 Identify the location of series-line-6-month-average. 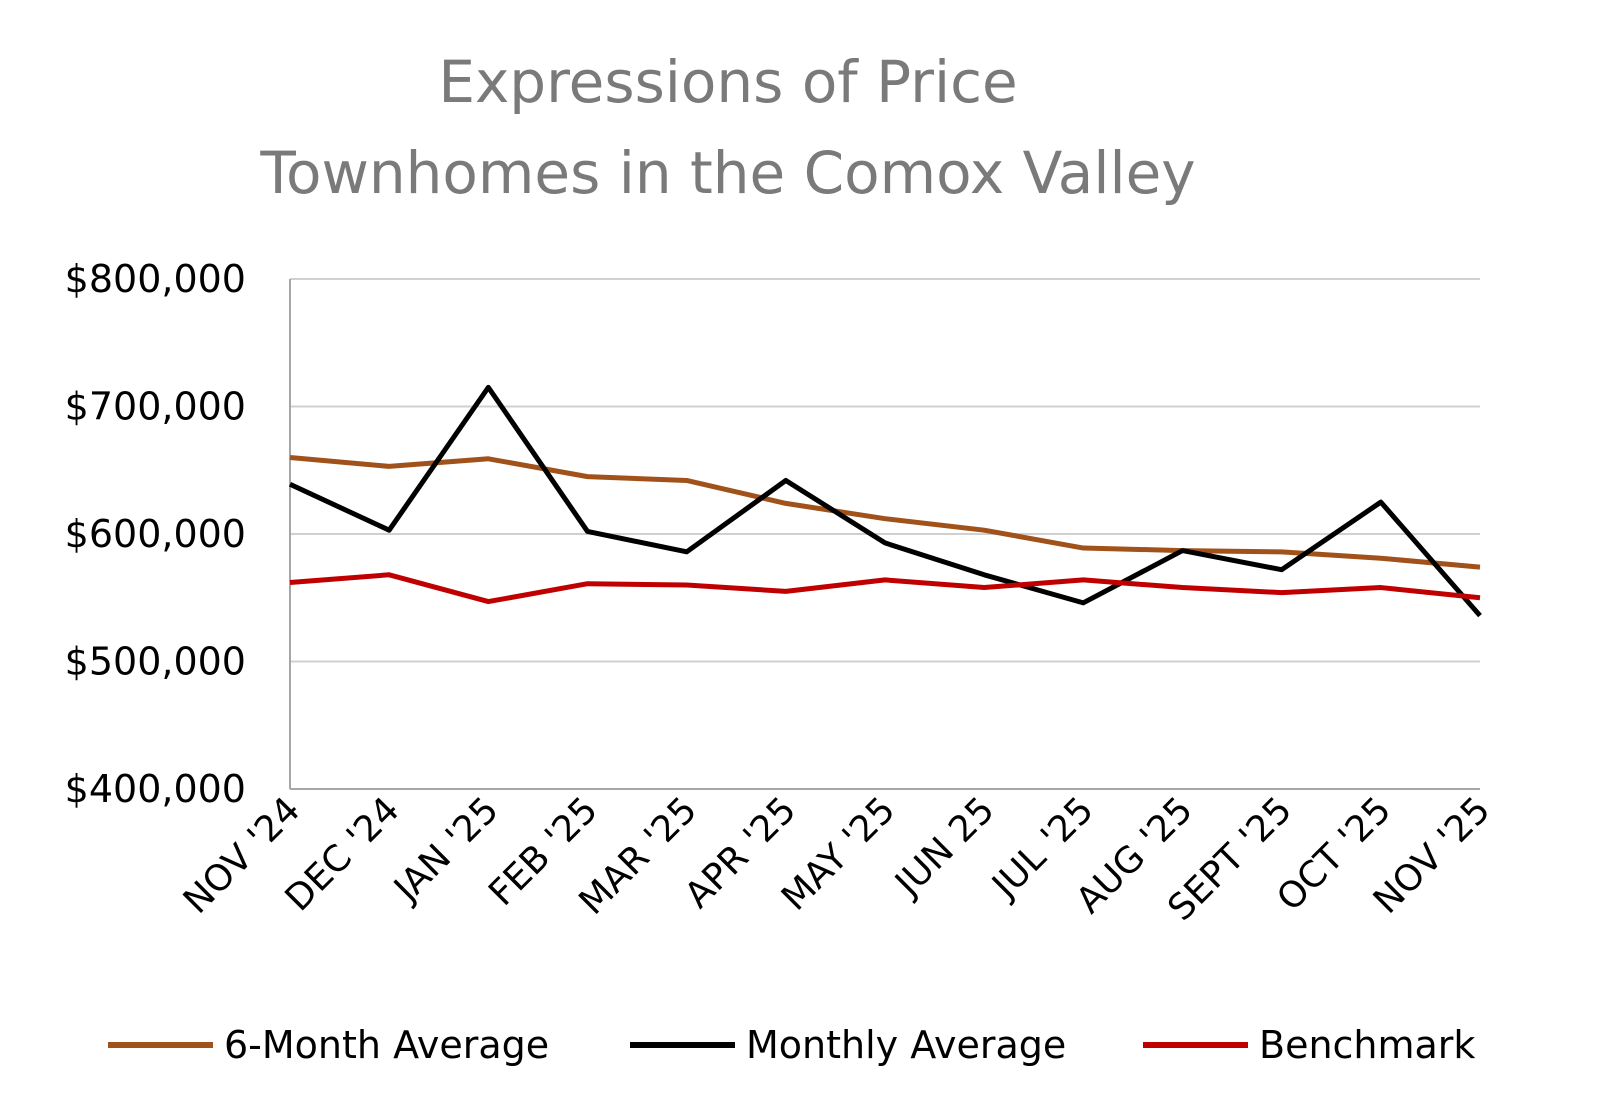
(885, 512).